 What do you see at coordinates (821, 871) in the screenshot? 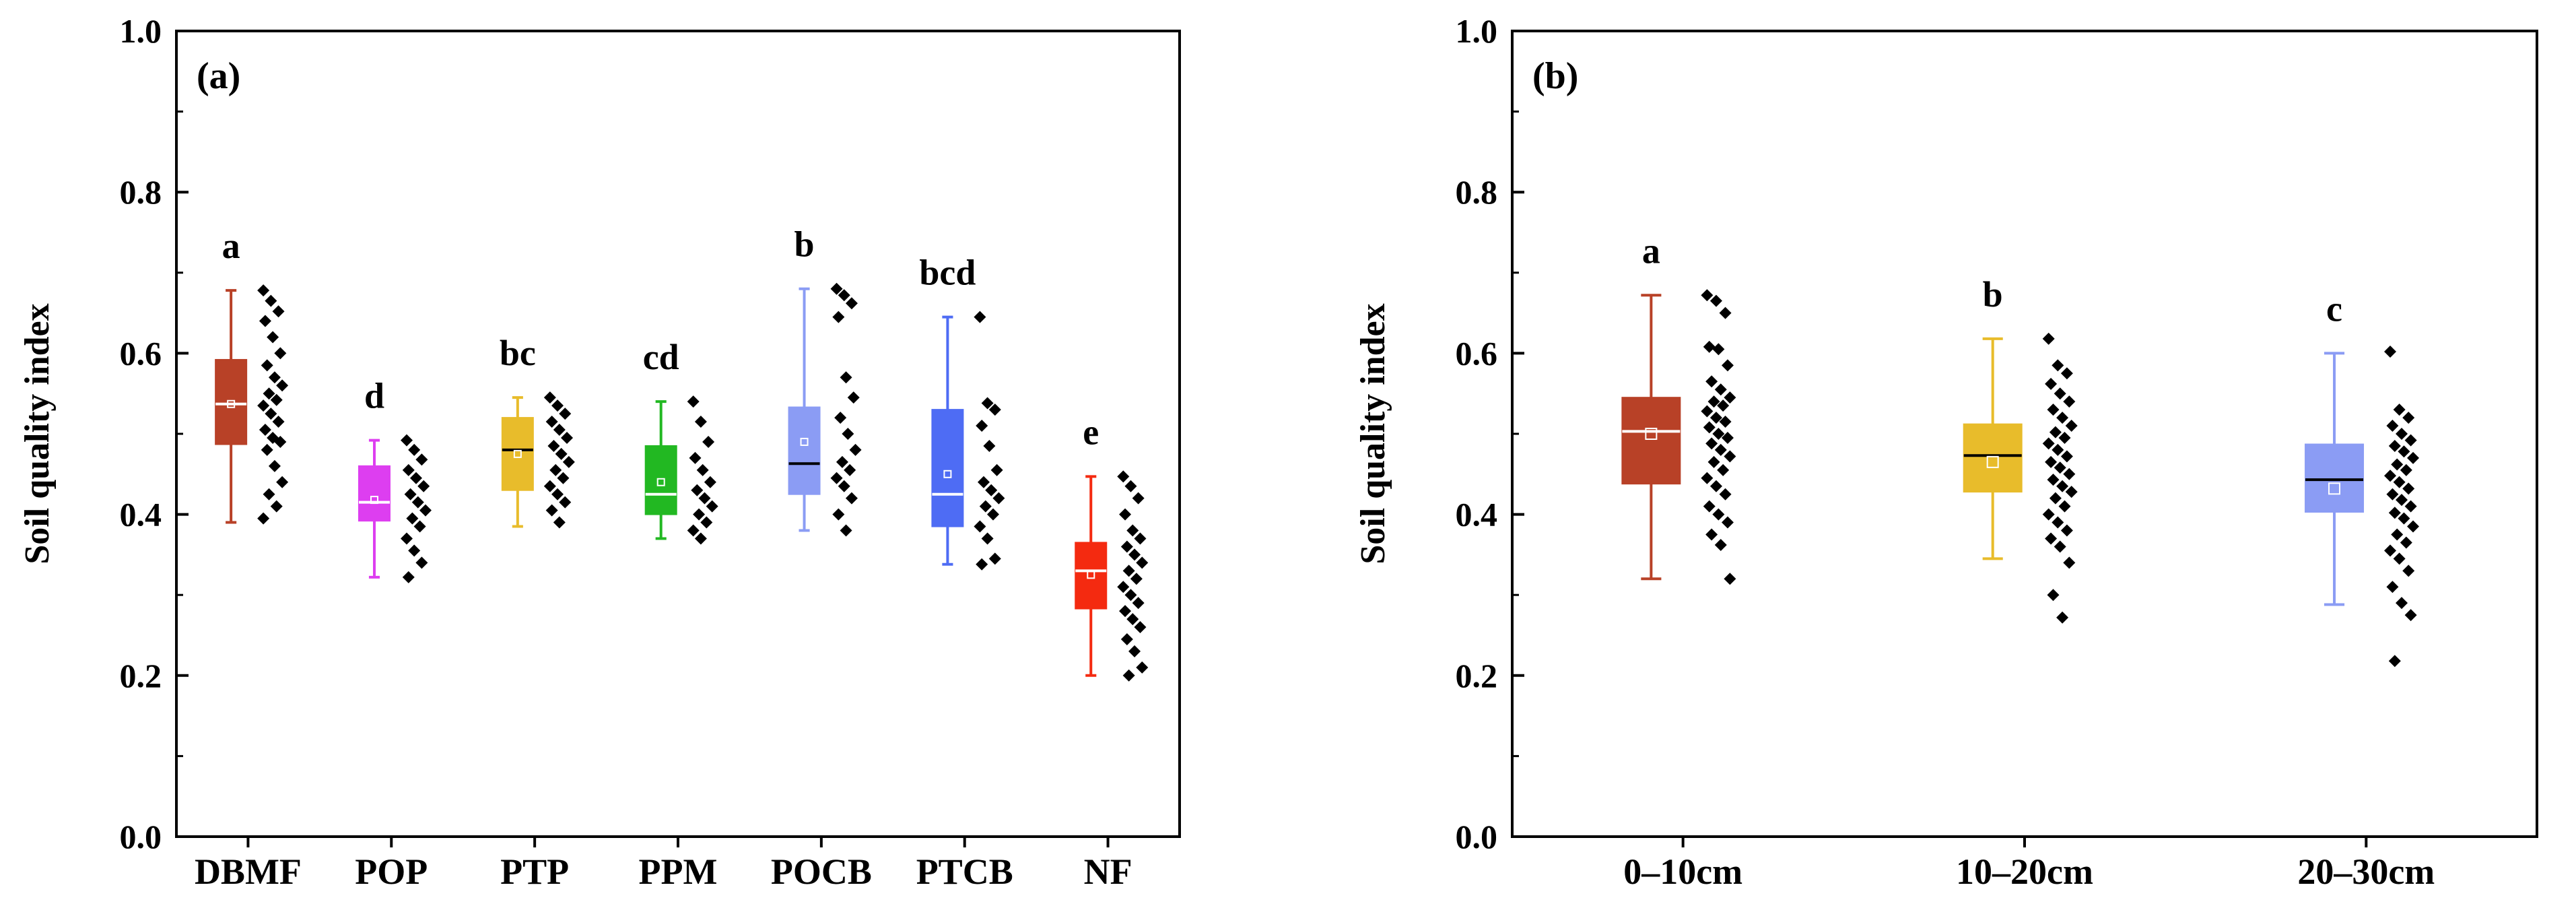
I see `x-tick-label: POCB` at bounding box center [821, 871].